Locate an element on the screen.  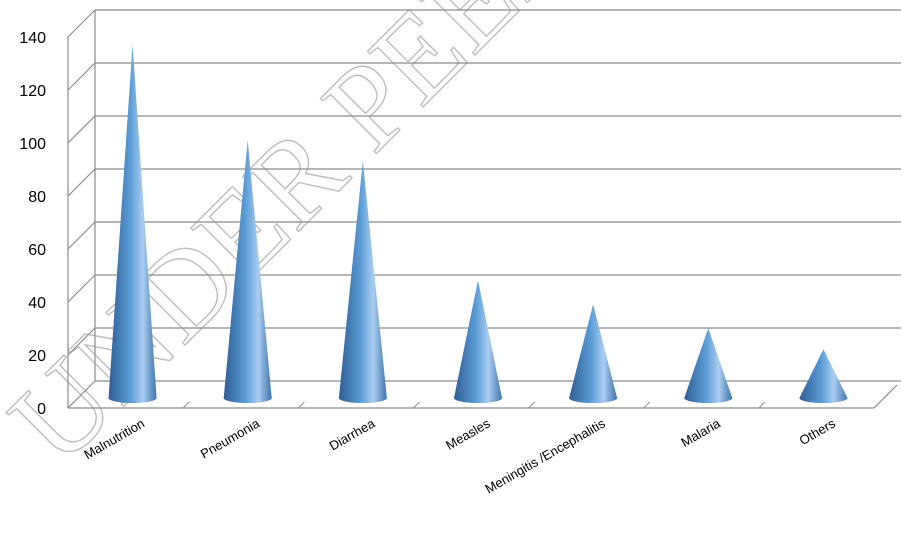
y-tick-label: 100 is located at coordinates (32, 144).